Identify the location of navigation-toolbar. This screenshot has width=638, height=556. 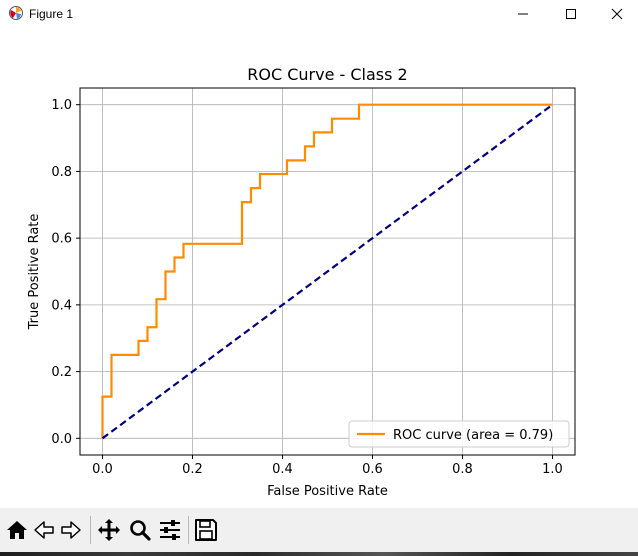
(319, 530).